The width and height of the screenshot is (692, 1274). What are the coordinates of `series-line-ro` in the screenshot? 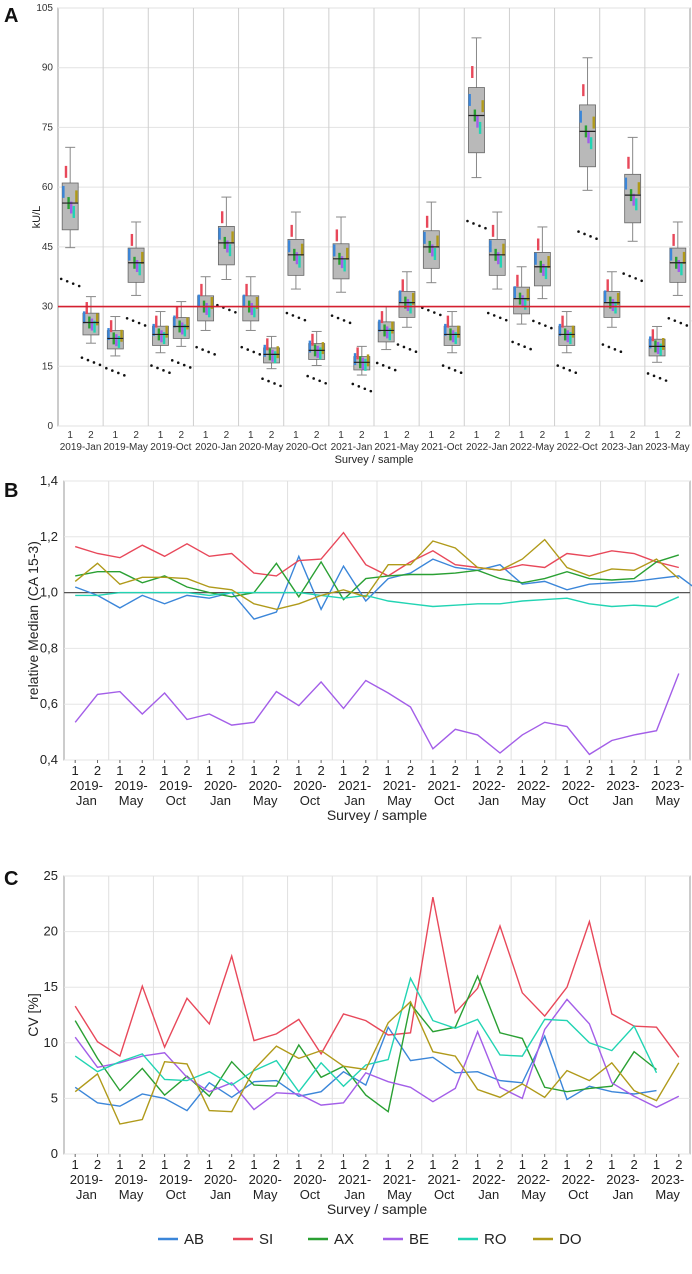 It's located at (366, 1034).